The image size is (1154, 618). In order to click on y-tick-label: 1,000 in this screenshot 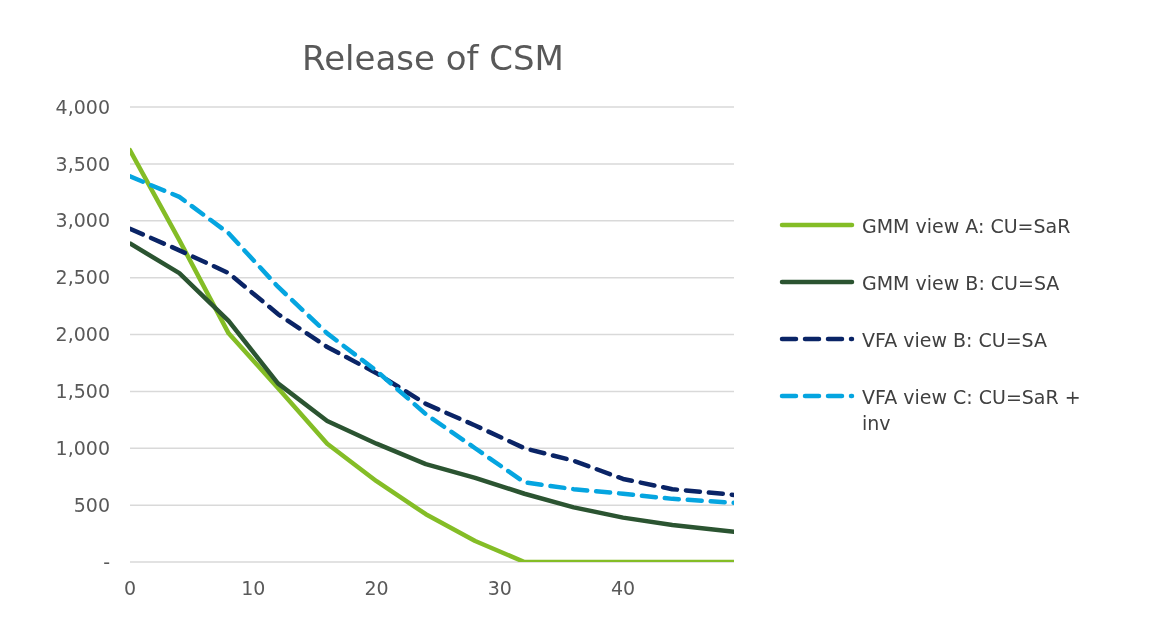, I will do `click(82, 447)`.